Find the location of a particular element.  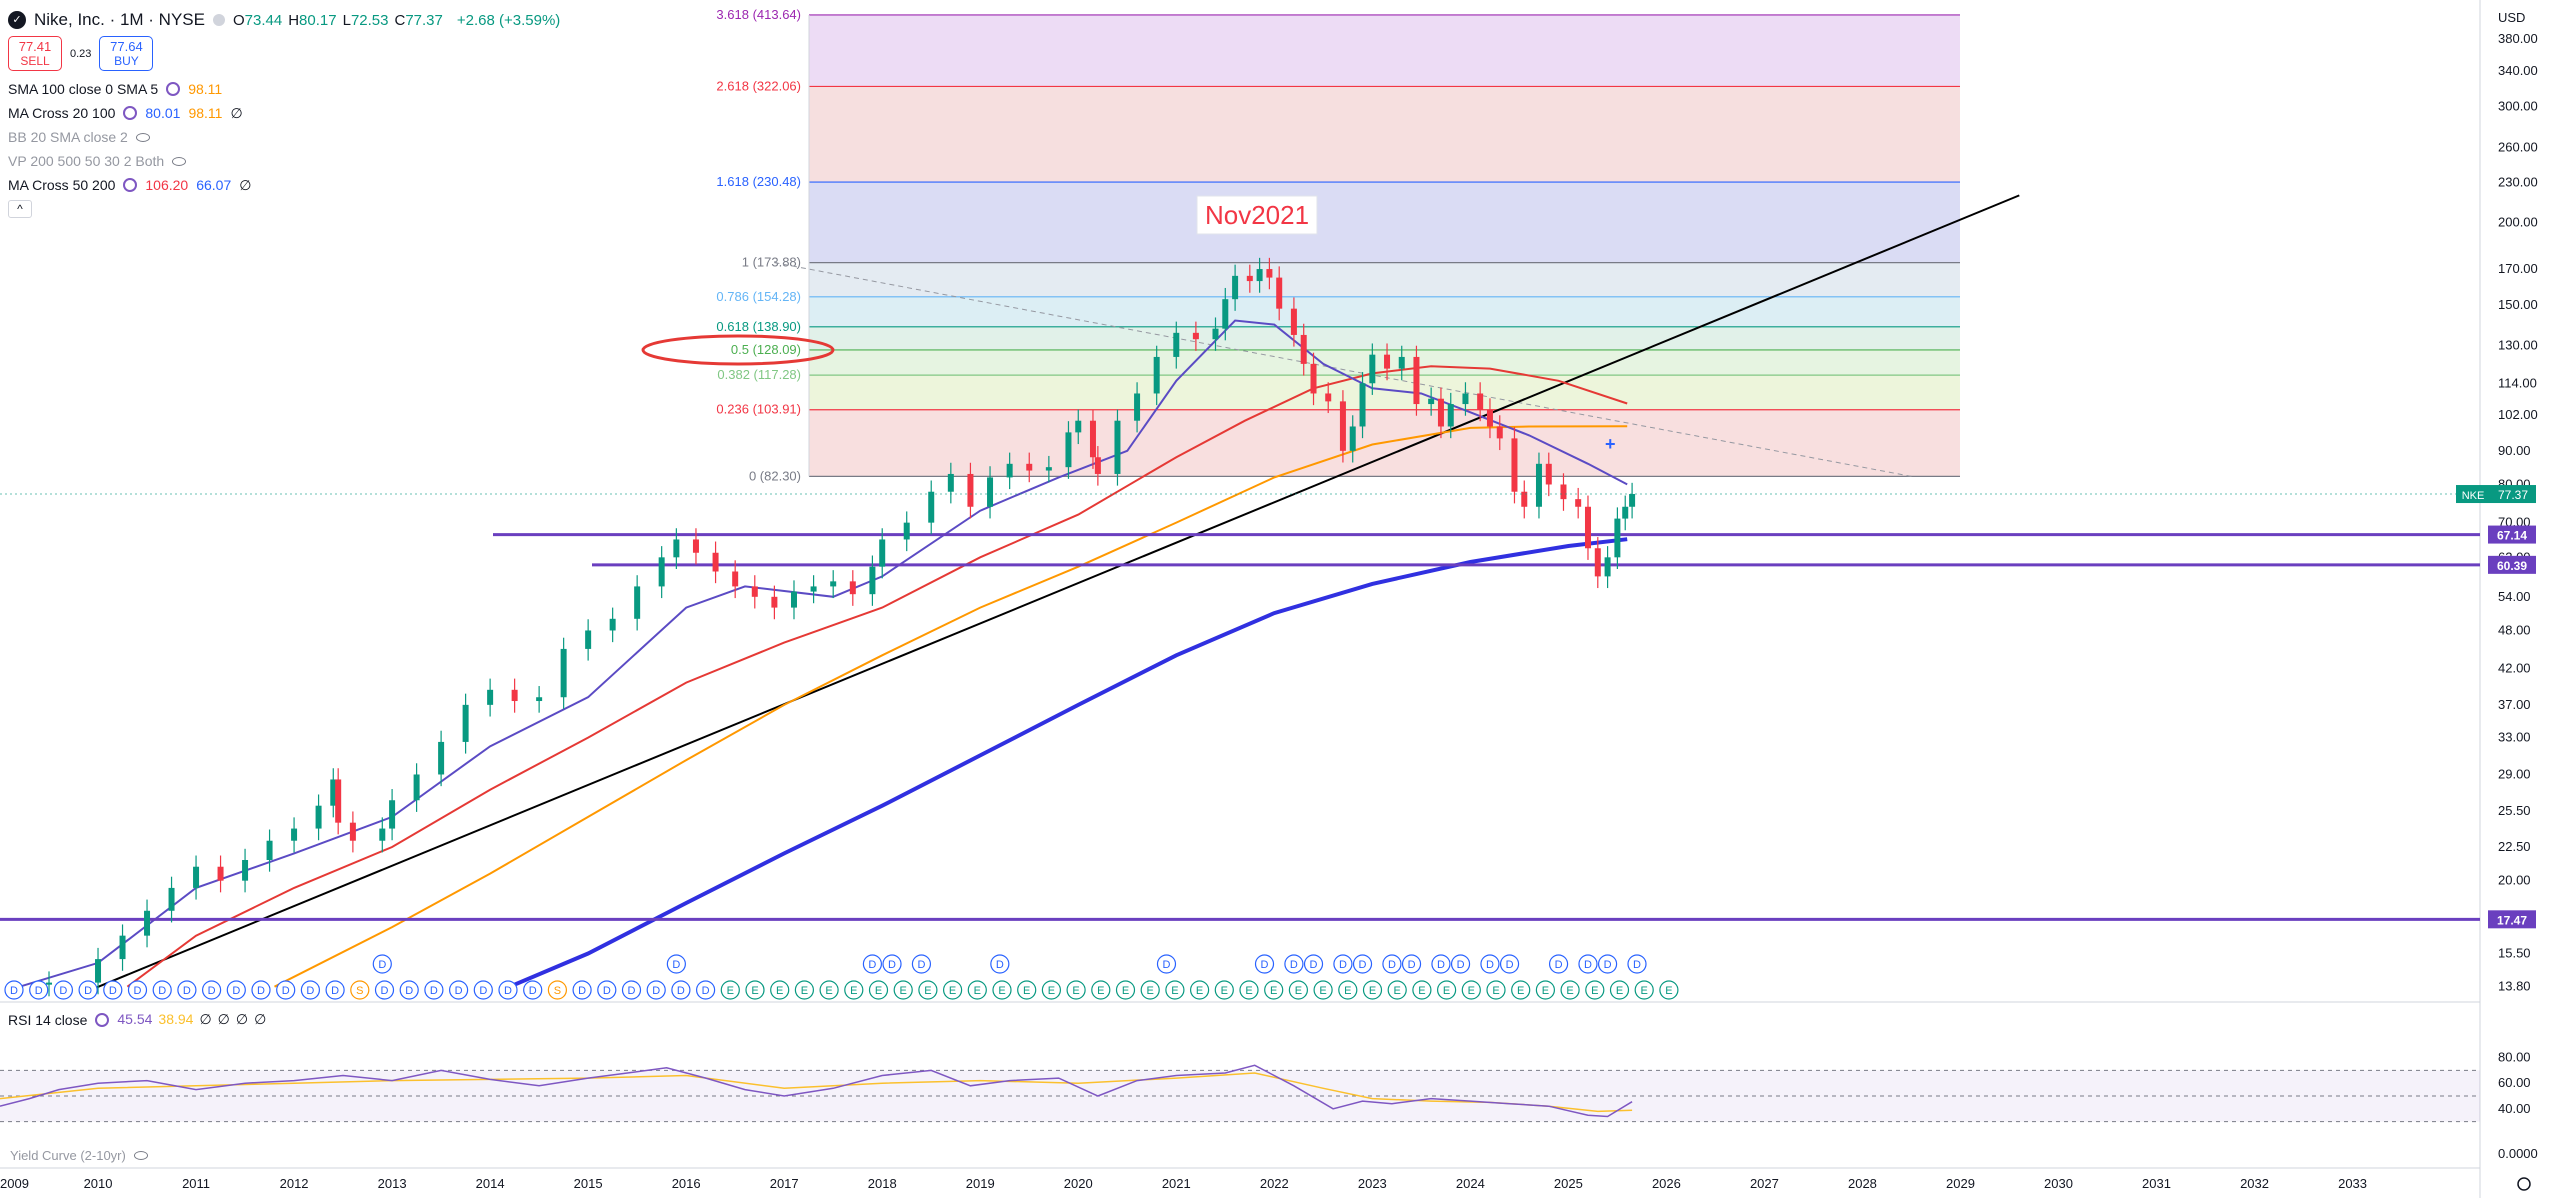

fib-level-label: 1.618 (230.48) is located at coordinates (758, 181).